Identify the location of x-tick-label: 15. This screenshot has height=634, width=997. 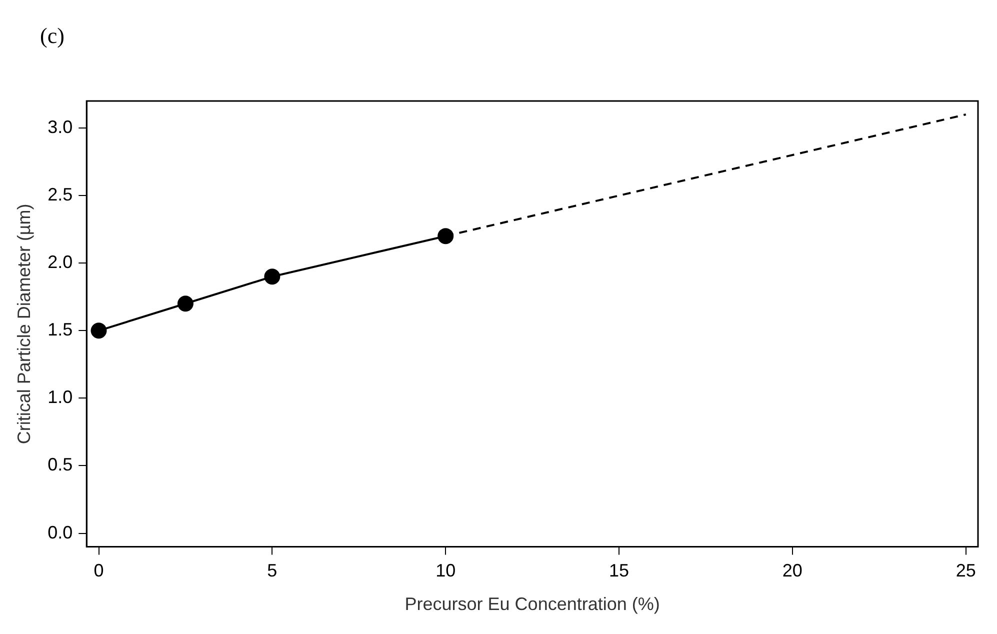
(619, 570).